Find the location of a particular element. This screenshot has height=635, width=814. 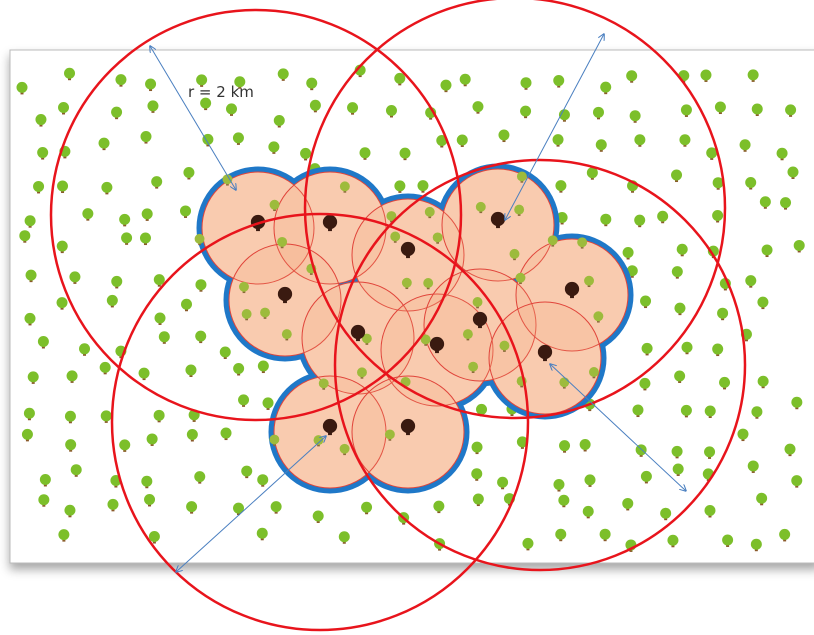

radius-arrow is located at coordinates (618, 427).